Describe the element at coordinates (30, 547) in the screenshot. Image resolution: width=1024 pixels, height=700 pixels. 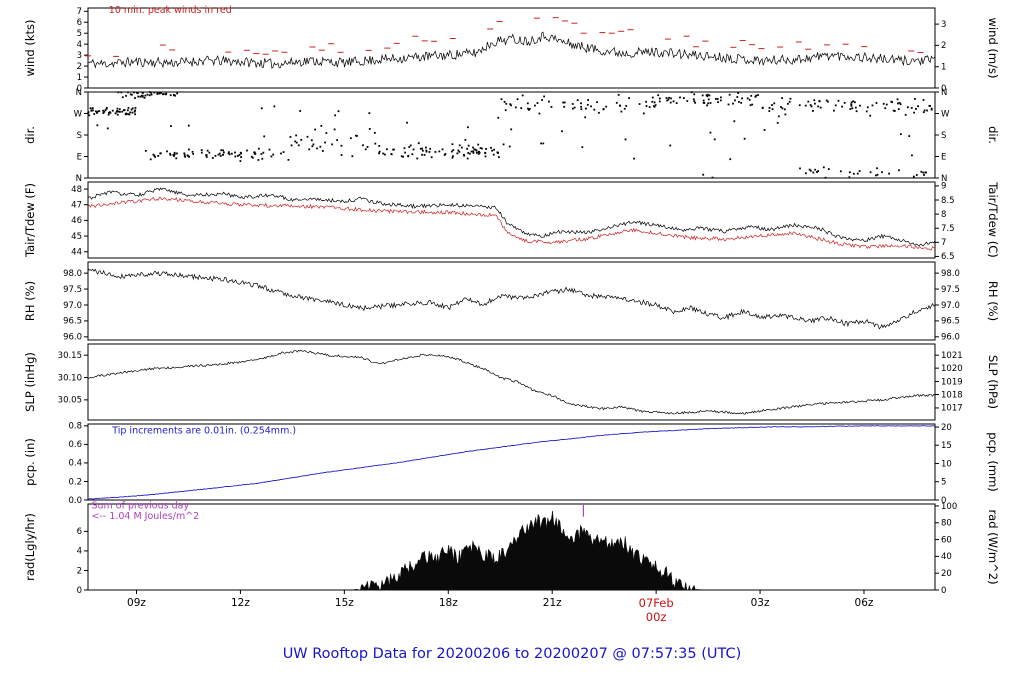
I see `axis-label-rad-left: rad(Lgly/hr)` at that location.